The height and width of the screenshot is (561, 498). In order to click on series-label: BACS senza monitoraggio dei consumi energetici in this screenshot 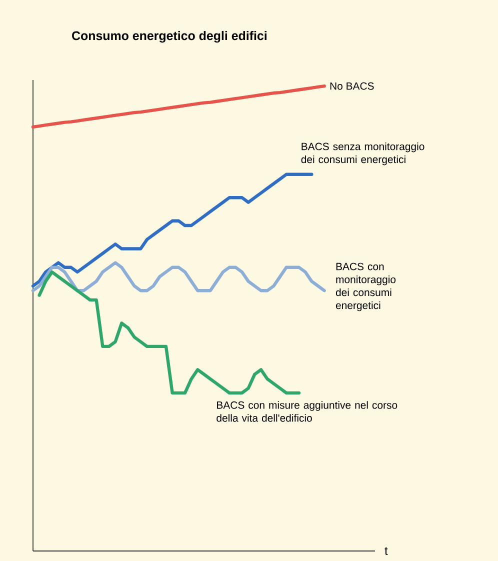, I will do `click(362, 154)`.